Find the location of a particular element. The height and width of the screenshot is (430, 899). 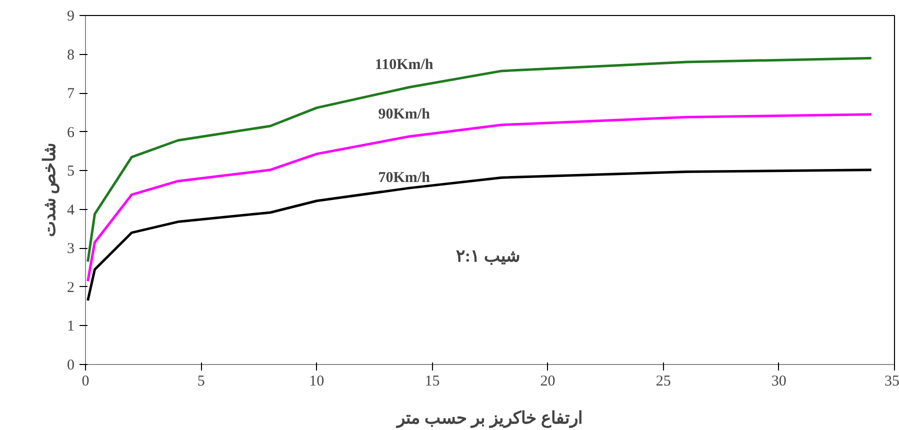

series-label: 90Km/h is located at coordinates (404, 114).